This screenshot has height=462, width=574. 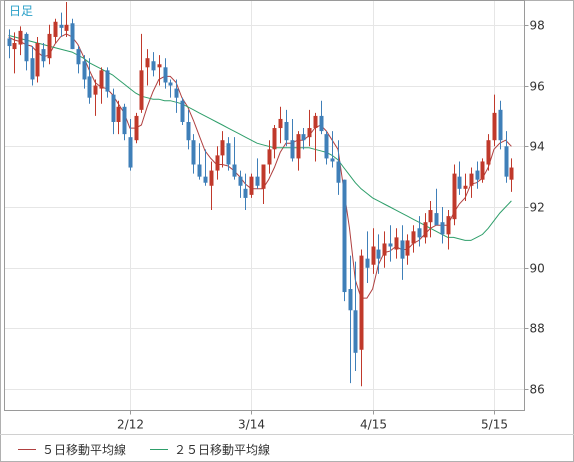 I want to click on legend: ５日移動平均線 ２５日移動平均線, so click(x=144, y=449).